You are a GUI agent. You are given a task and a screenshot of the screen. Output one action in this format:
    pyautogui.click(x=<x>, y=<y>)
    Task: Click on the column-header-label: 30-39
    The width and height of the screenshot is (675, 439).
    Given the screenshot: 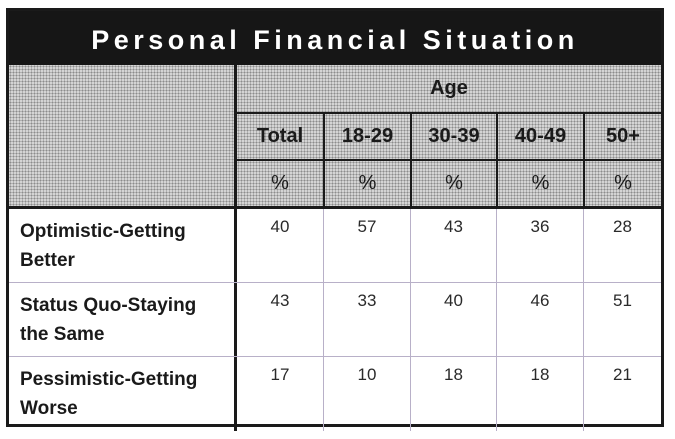 What is the action you would take?
    pyautogui.click(x=454, y=136)
    